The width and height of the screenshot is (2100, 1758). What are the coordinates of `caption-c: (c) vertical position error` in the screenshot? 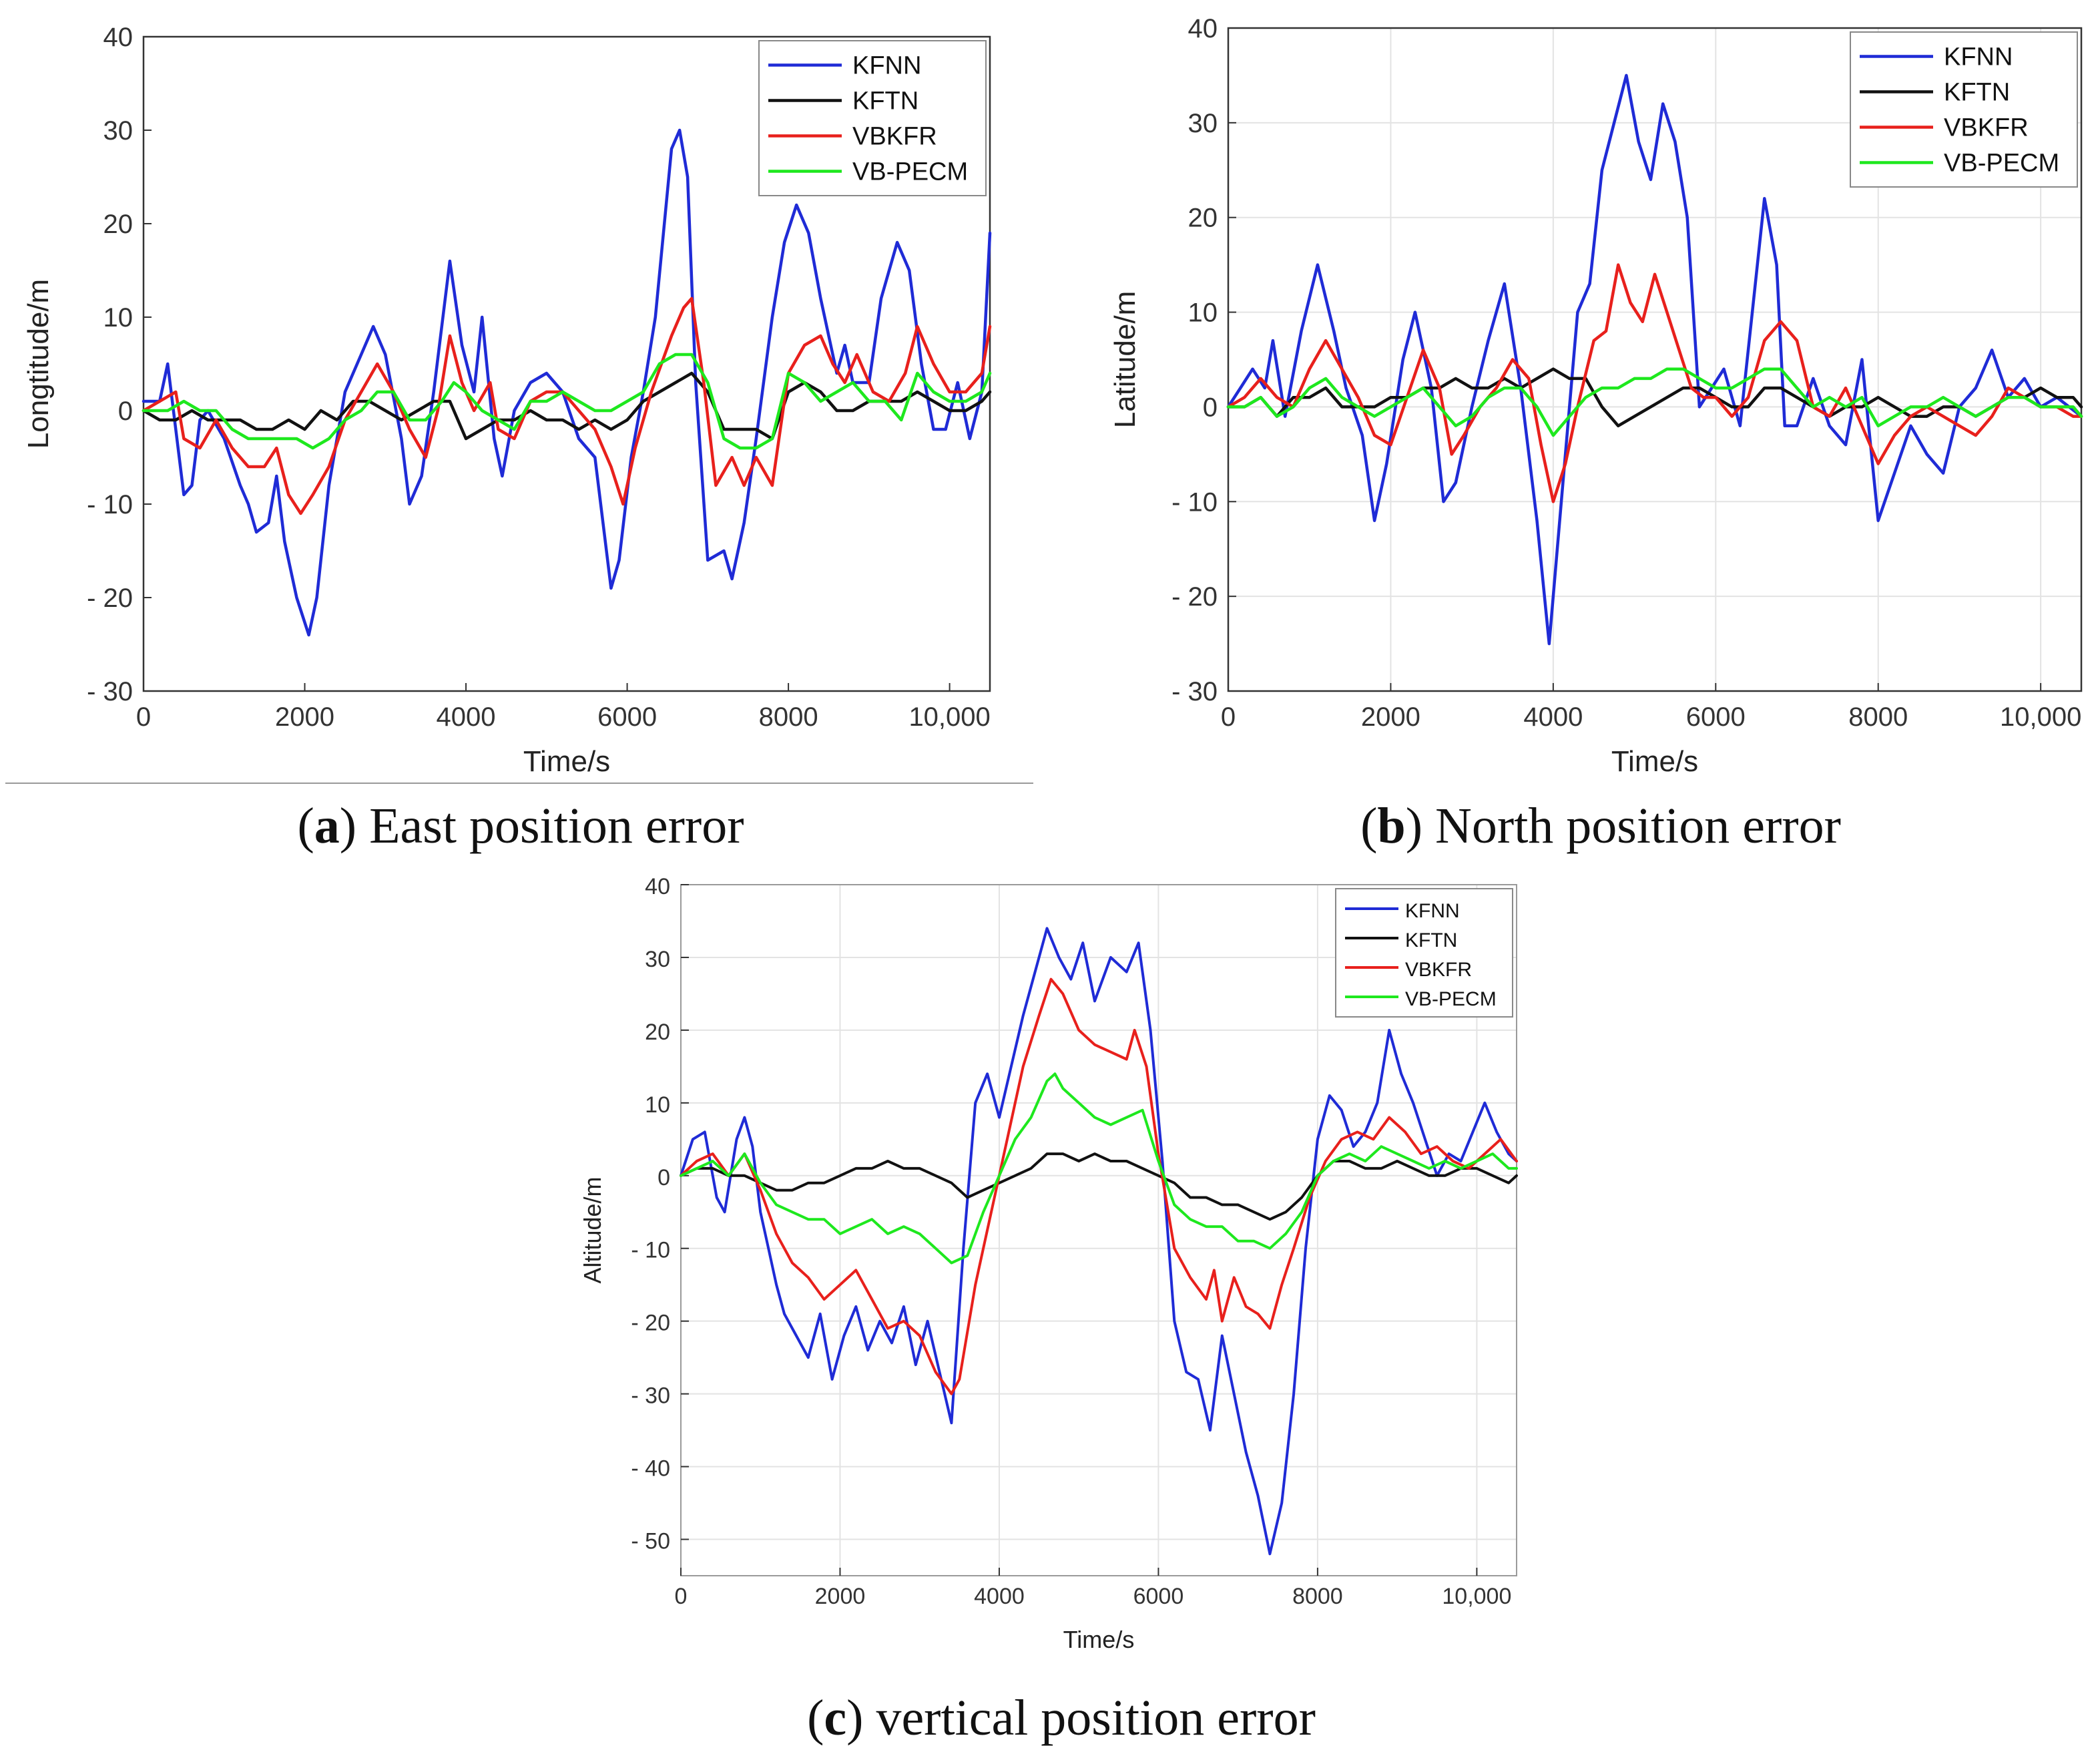 It's located at (1061, 1718).